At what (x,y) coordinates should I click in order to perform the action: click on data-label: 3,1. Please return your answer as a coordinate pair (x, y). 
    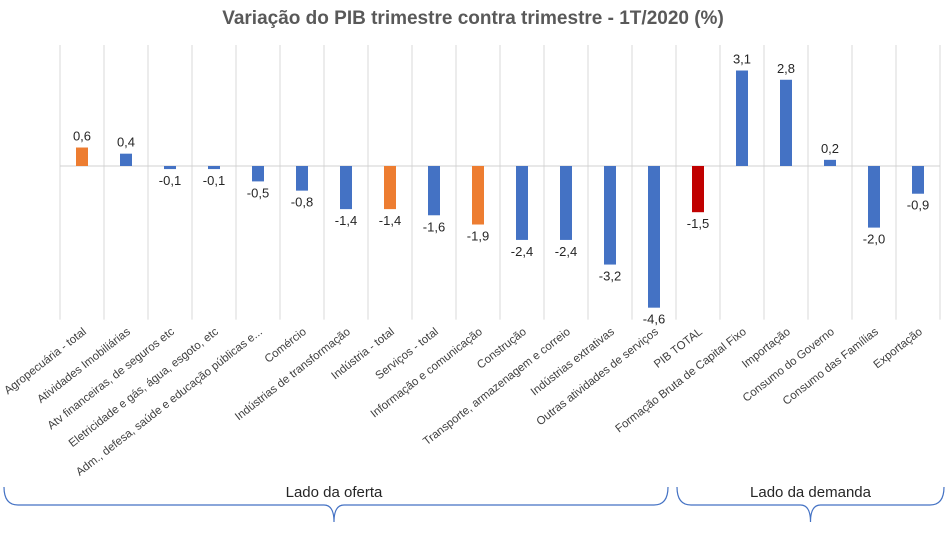
    Looking at the image, I should click on (742, 59).